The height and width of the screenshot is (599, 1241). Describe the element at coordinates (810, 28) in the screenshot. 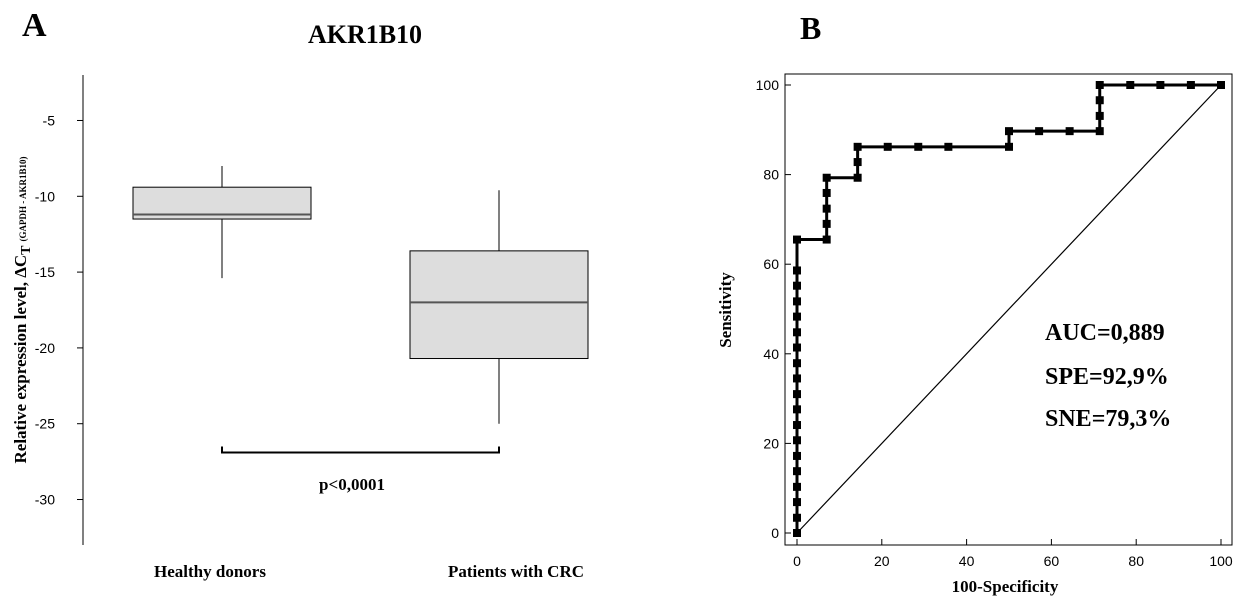

I see `panel-b-letter: B` at that location.